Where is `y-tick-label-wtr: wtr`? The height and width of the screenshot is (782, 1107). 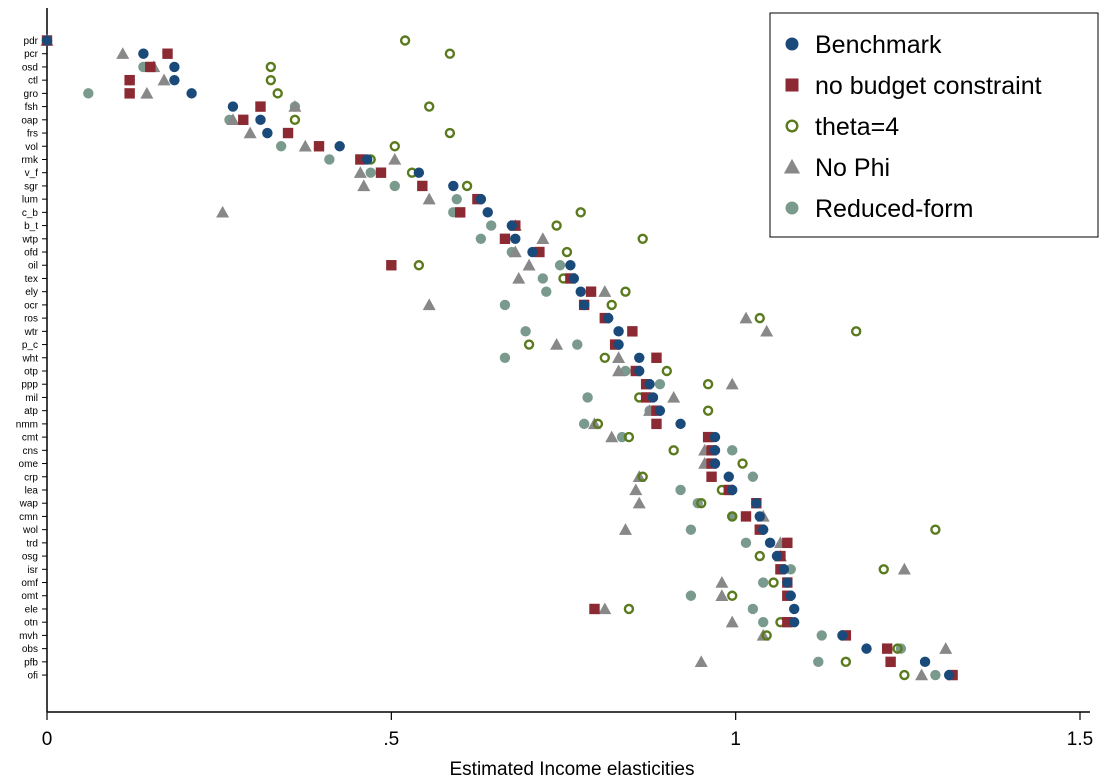 y-tick-label-wtr: wtr is located at coordinates (31, 332).